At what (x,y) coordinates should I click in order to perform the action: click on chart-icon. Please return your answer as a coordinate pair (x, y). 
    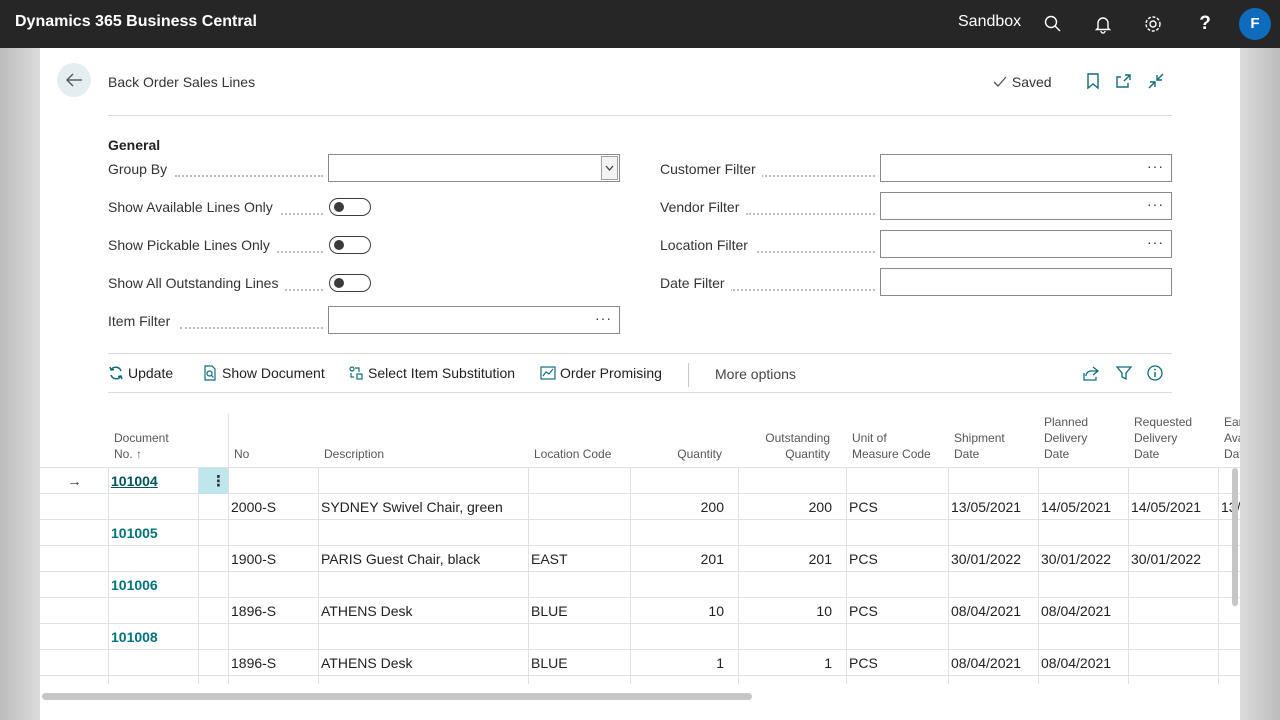
    Looking at the image, I should click on (548, 373).